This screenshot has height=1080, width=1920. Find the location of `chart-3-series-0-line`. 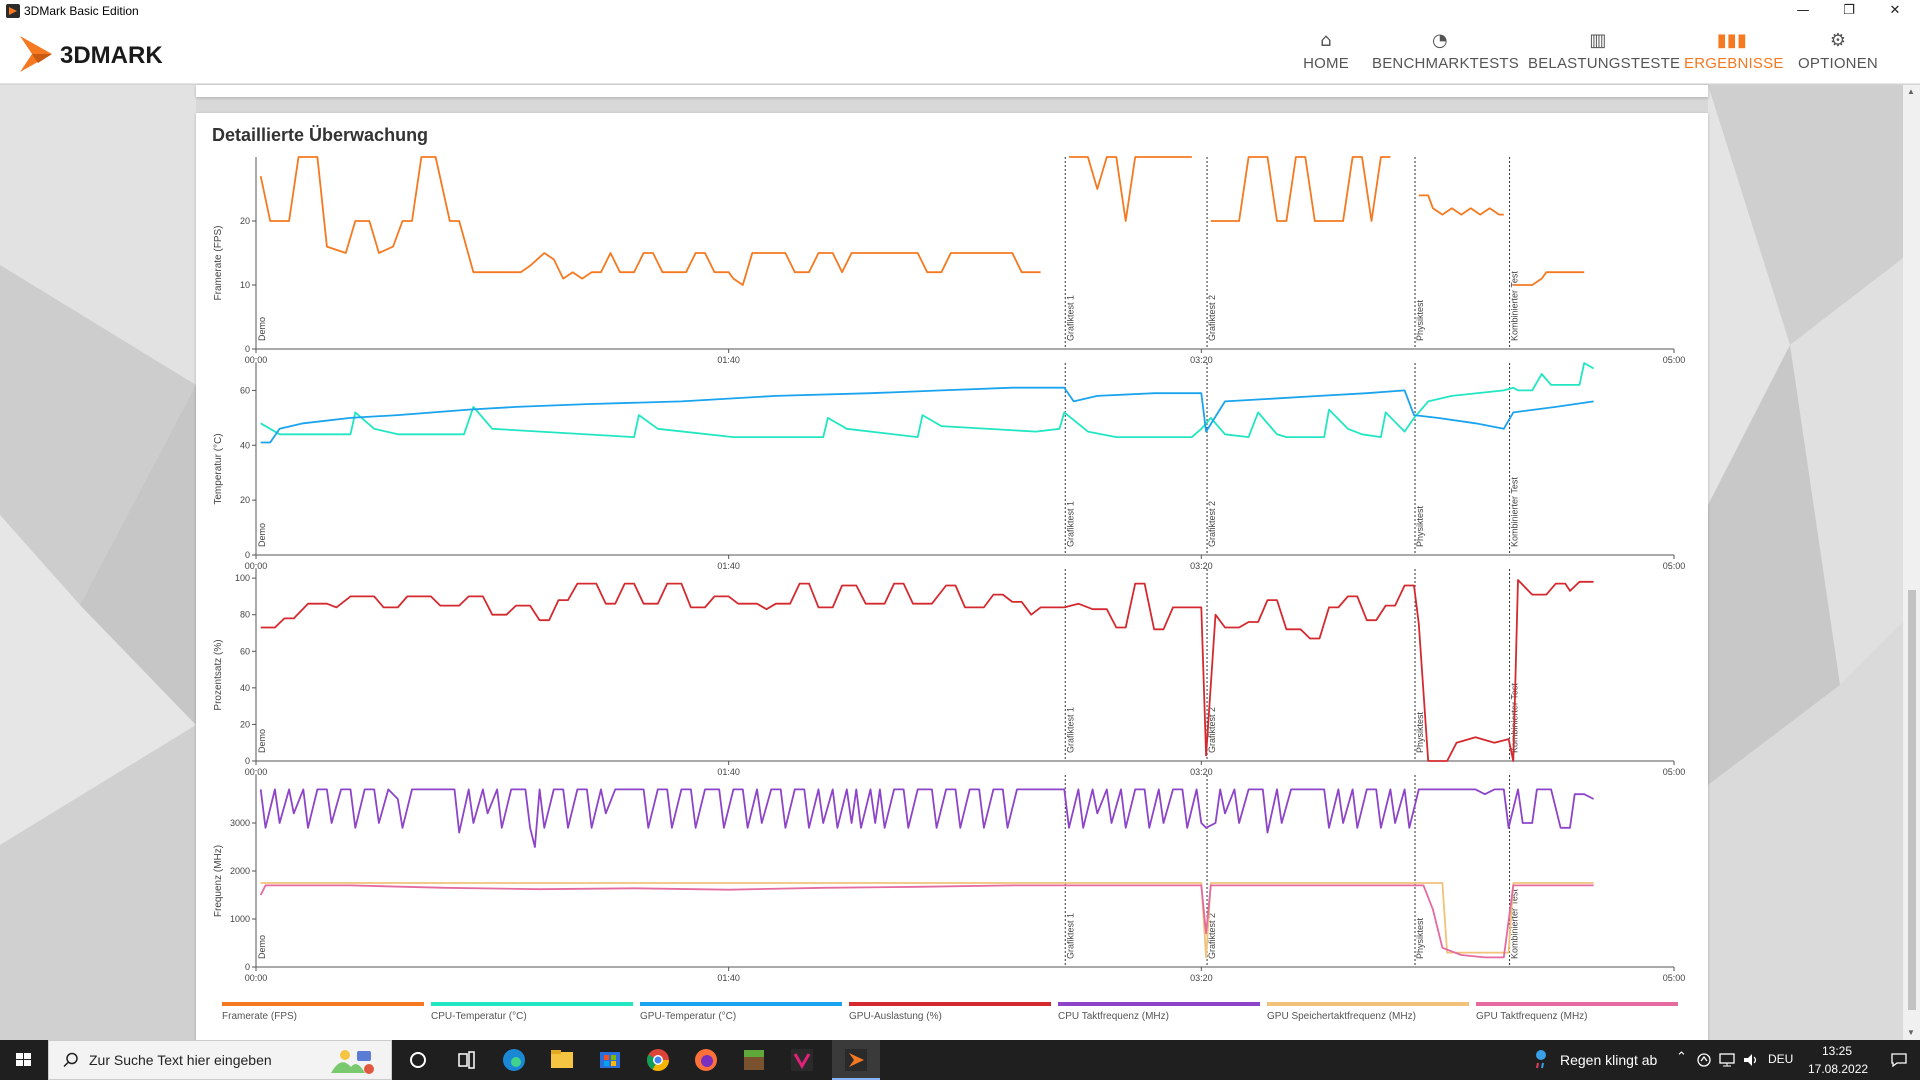

chart-3-series-0-line is located at coordinates (927, 818).